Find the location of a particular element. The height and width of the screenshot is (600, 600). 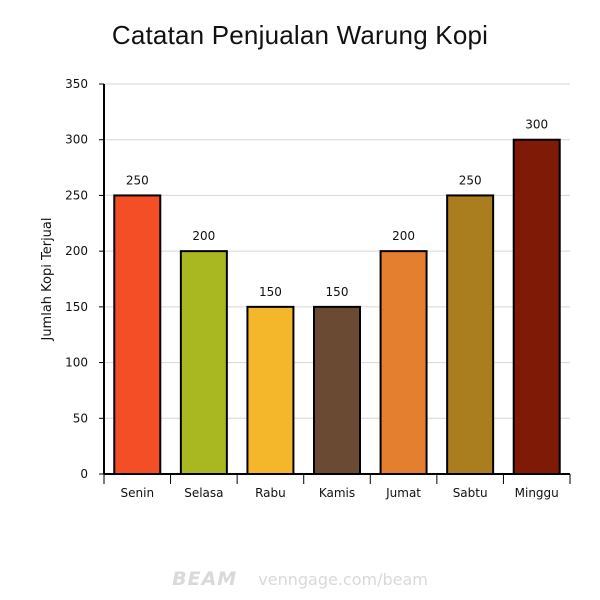

y-tick-label: 150 is located at coordinates (76, 307).